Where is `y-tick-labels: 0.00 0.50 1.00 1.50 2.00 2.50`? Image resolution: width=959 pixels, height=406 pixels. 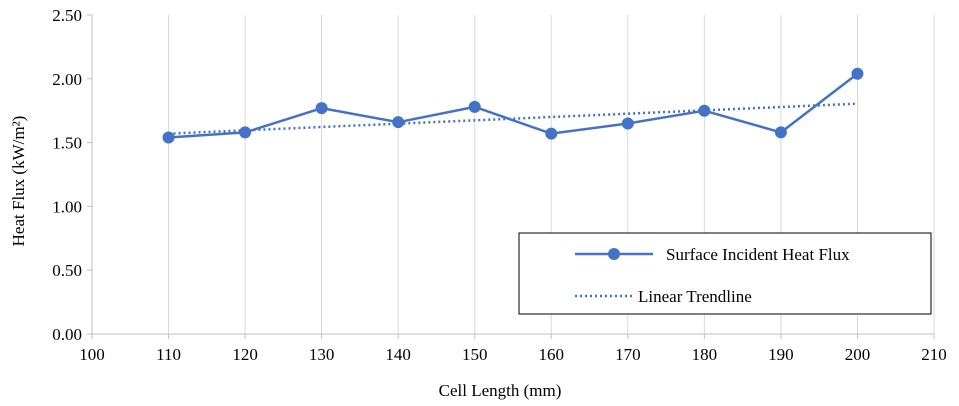 y-tick-labels: 0.00 0.50 1.00 1.50 2.00 2.50 is located at coordinates (67, 175).